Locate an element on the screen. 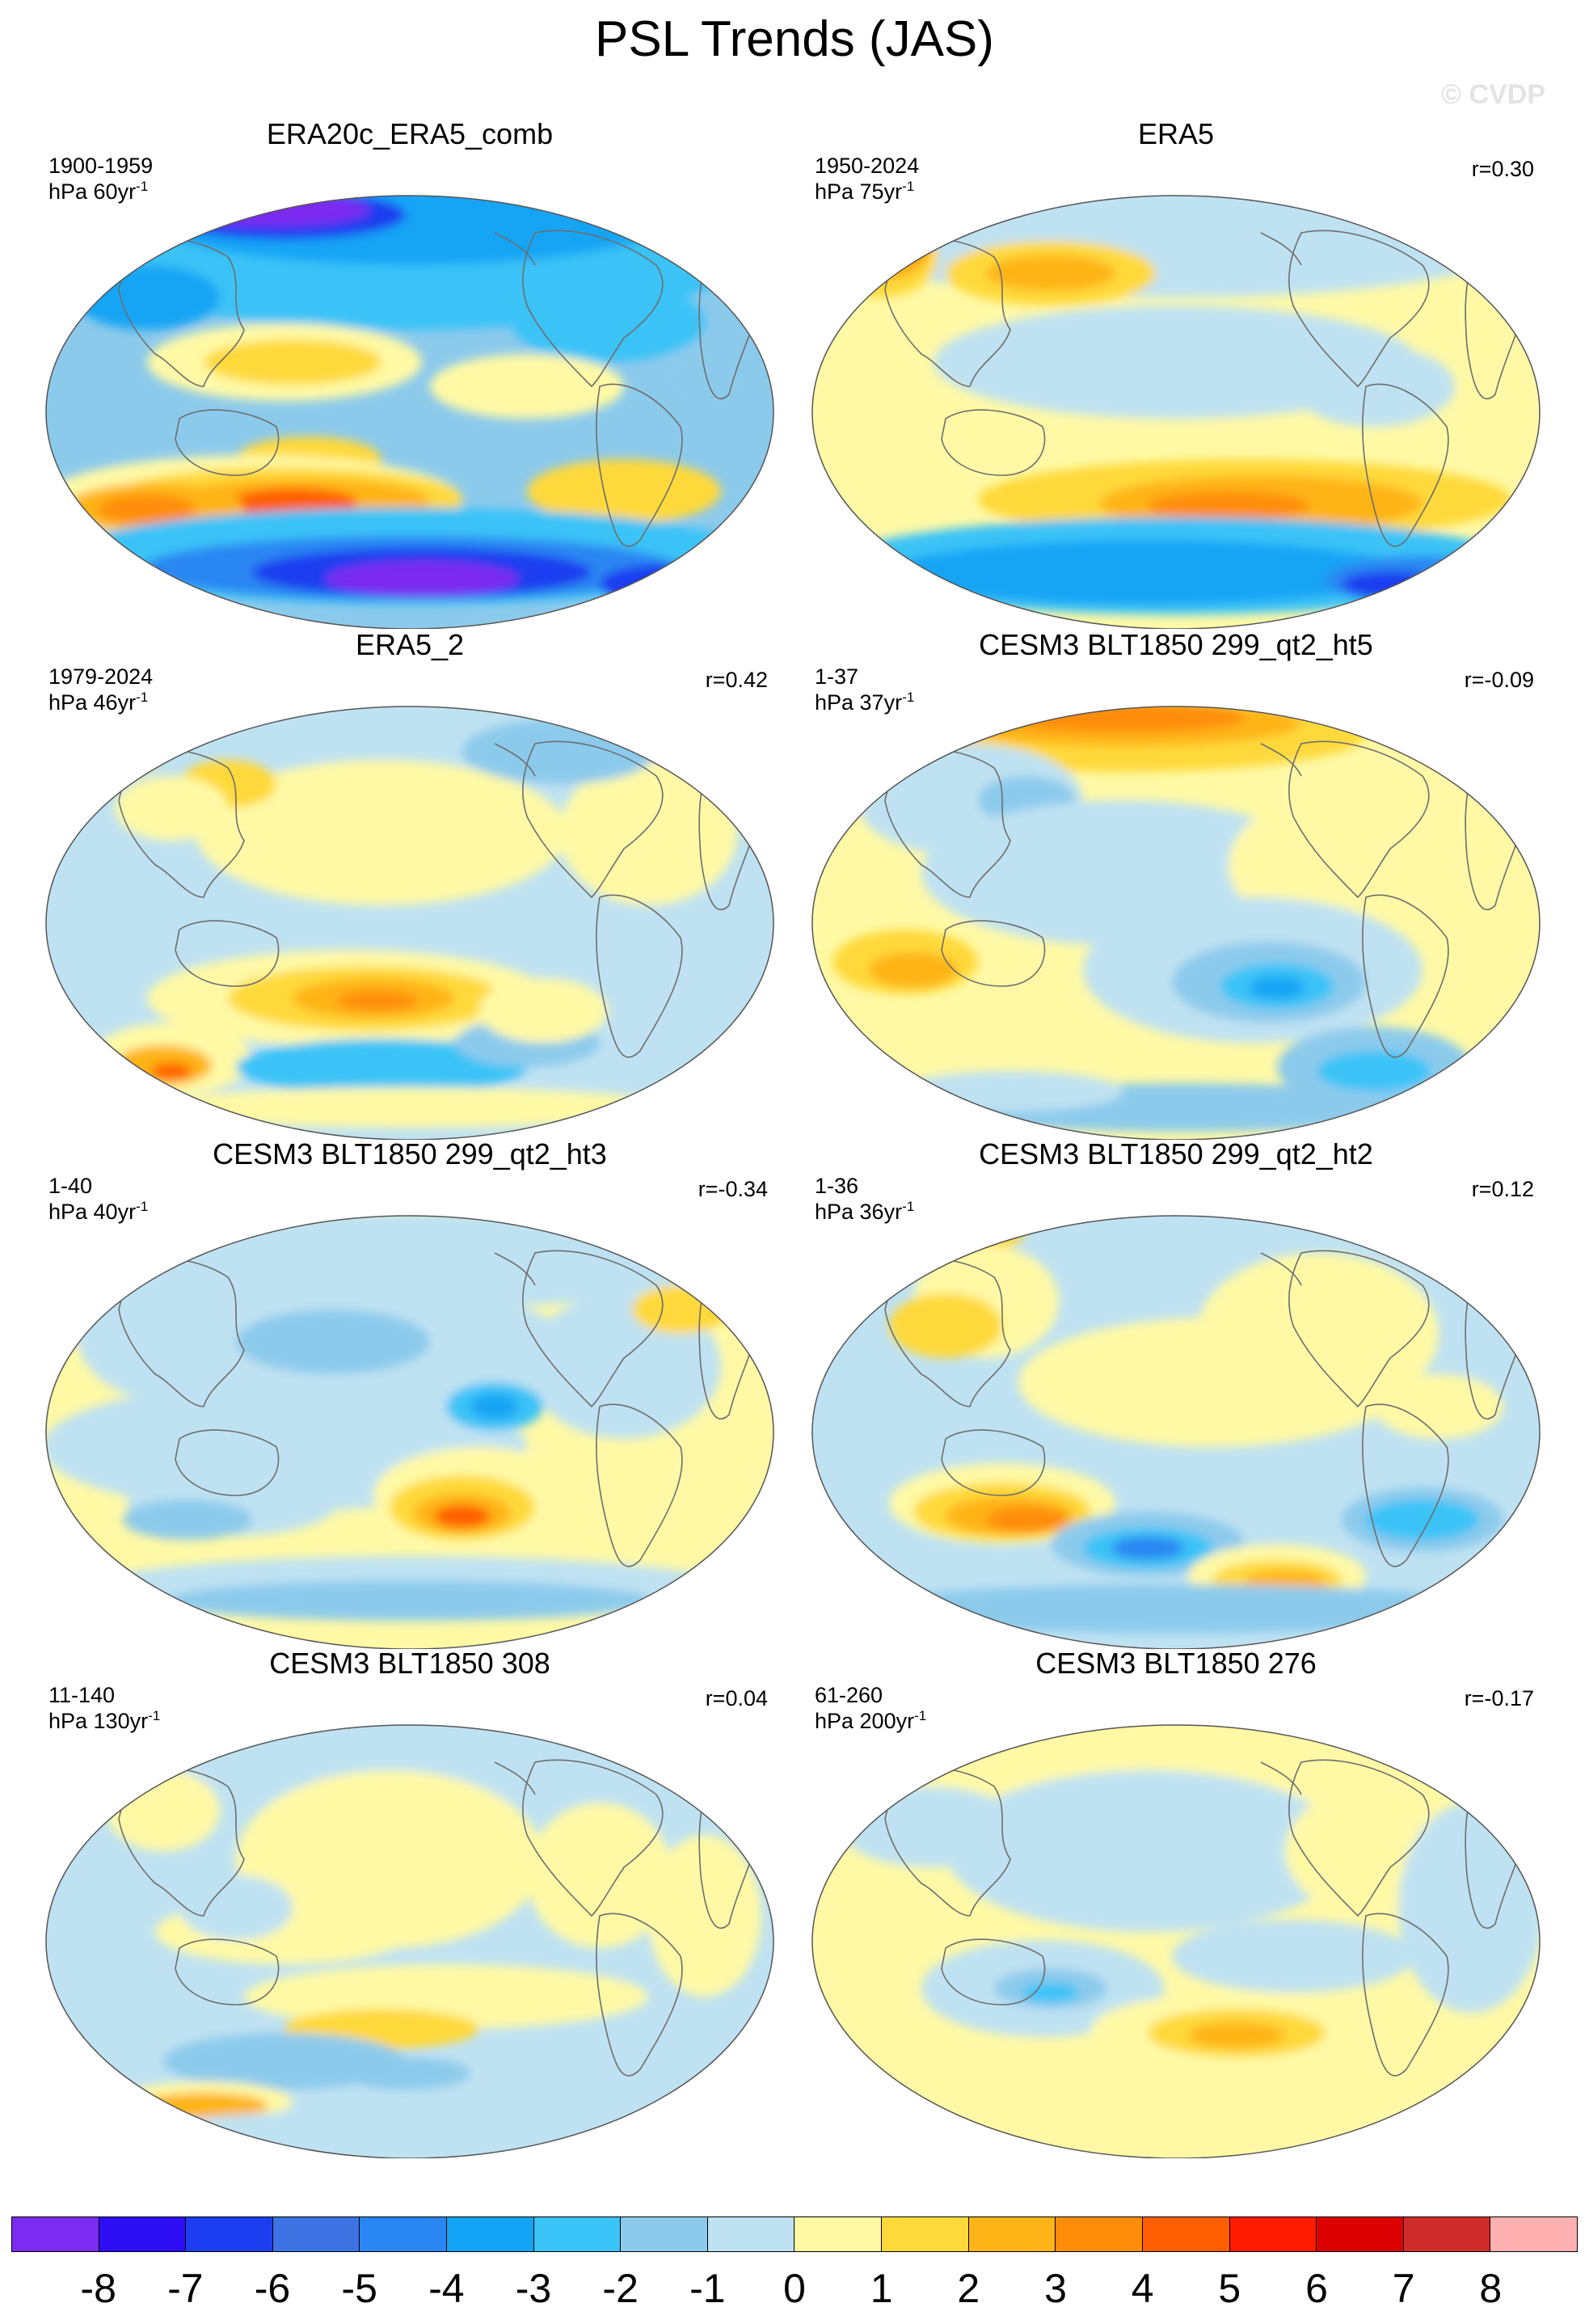 The width and height of the screenshot is (1589, 2324). colorbar-tick-label: -3 is located at coordinates (533, 2289).